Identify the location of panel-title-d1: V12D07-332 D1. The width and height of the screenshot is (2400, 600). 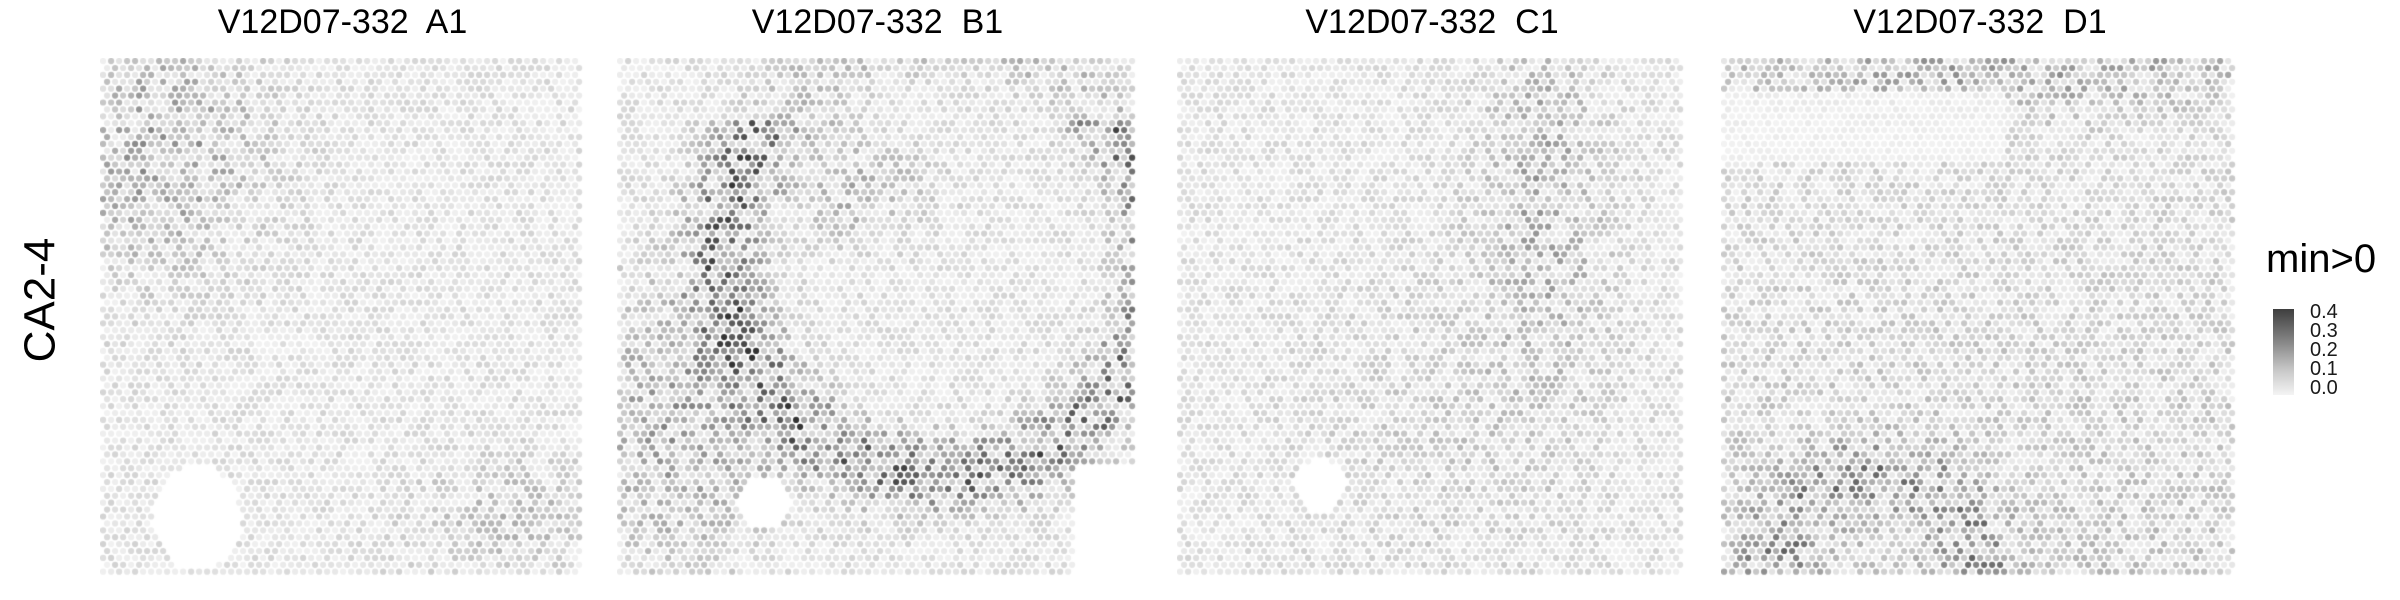
(1980, 22).